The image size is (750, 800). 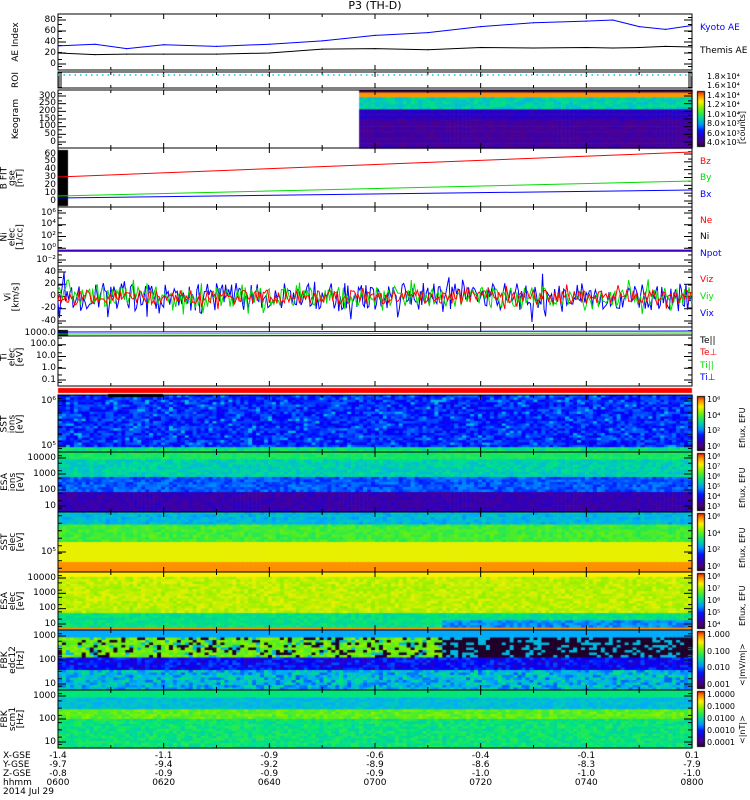 What do you see at coordinates (48, 308) in the screenshot?
I see `vi-tick-label: -20` at bounding box center [48, 308].